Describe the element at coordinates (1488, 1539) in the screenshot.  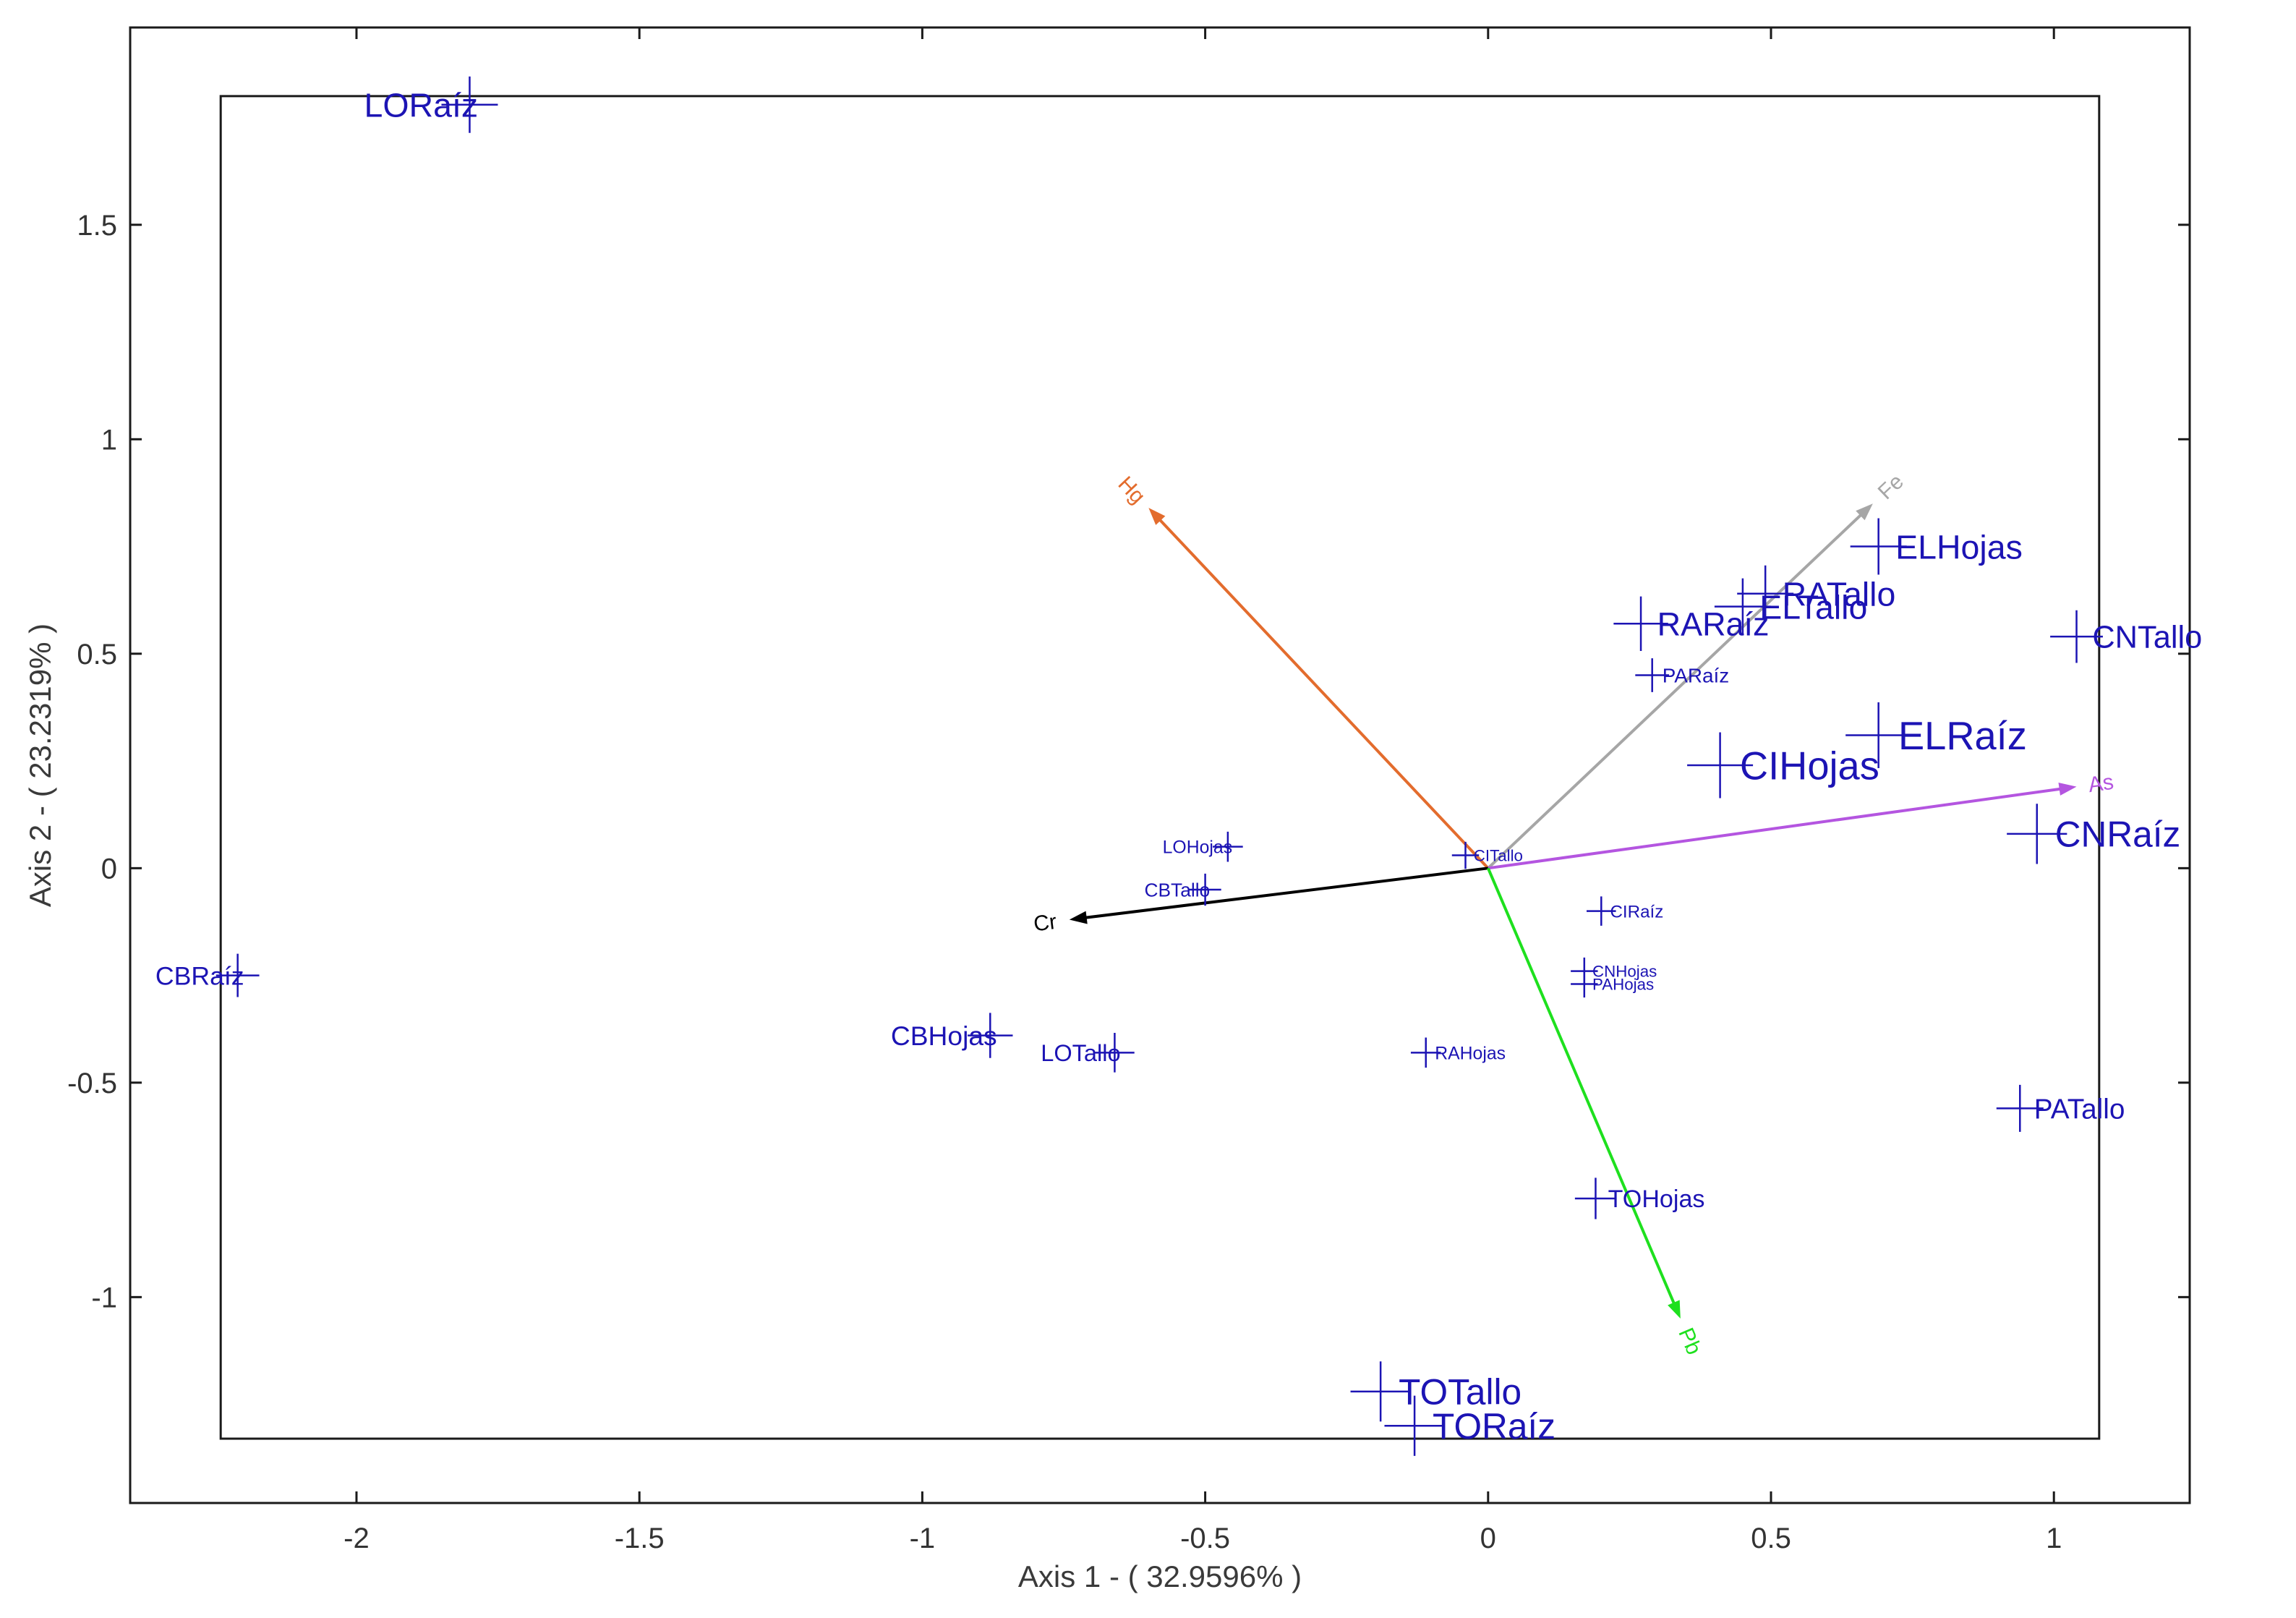
I see `x-tick-label: 0` at that location.